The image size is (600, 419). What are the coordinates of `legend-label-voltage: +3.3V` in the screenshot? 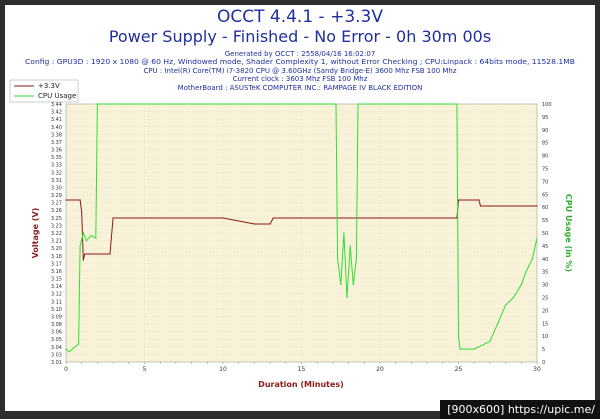 It's located at (49, 86).